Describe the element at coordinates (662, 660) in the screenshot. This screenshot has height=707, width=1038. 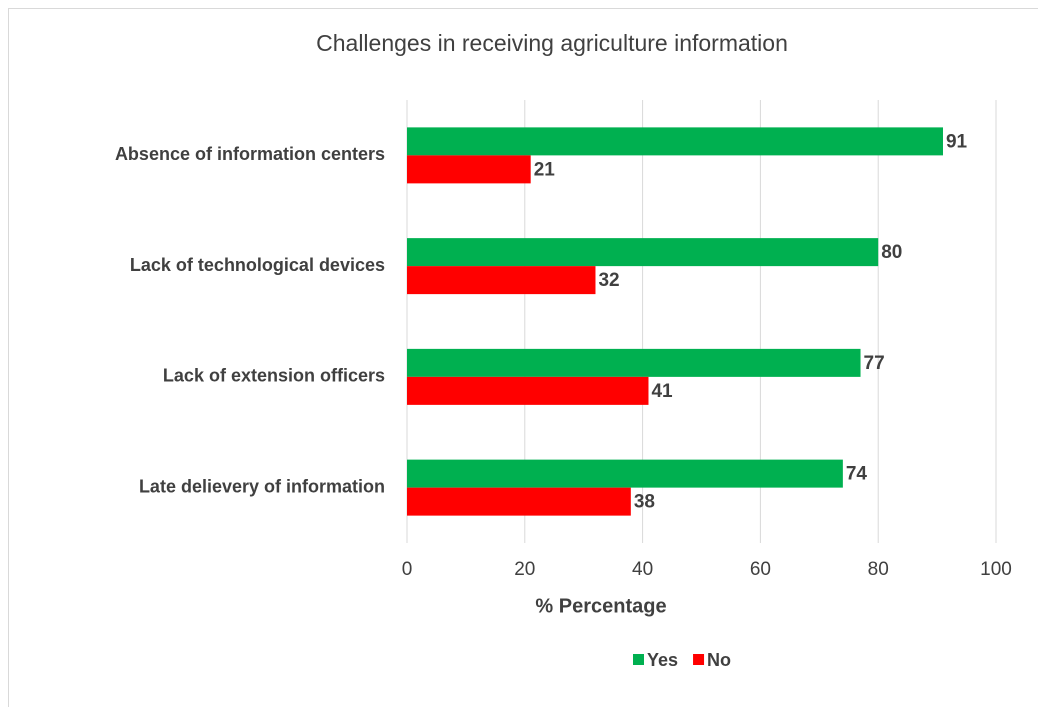
I see `legend-label: Yes` at that location.